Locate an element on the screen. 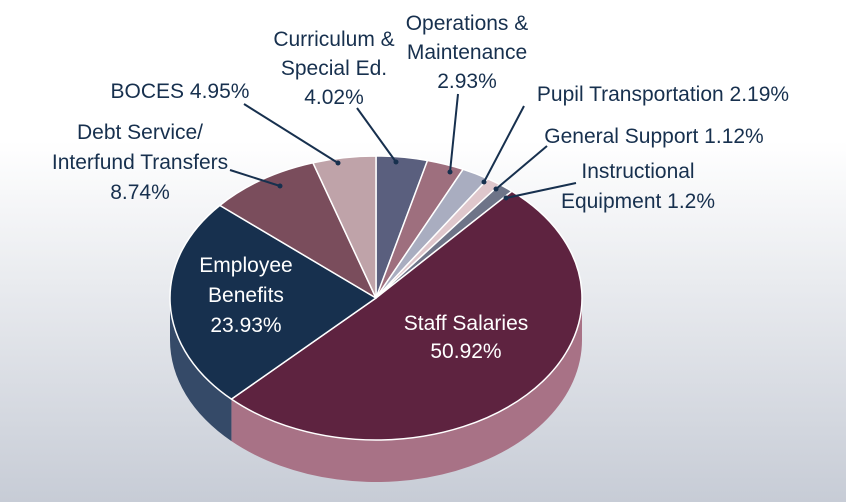 The height and width of the screenshot is (502, 846). data-label-employee-benefits: Employee Benefits 23.93% is located at coordinates (245, 295).